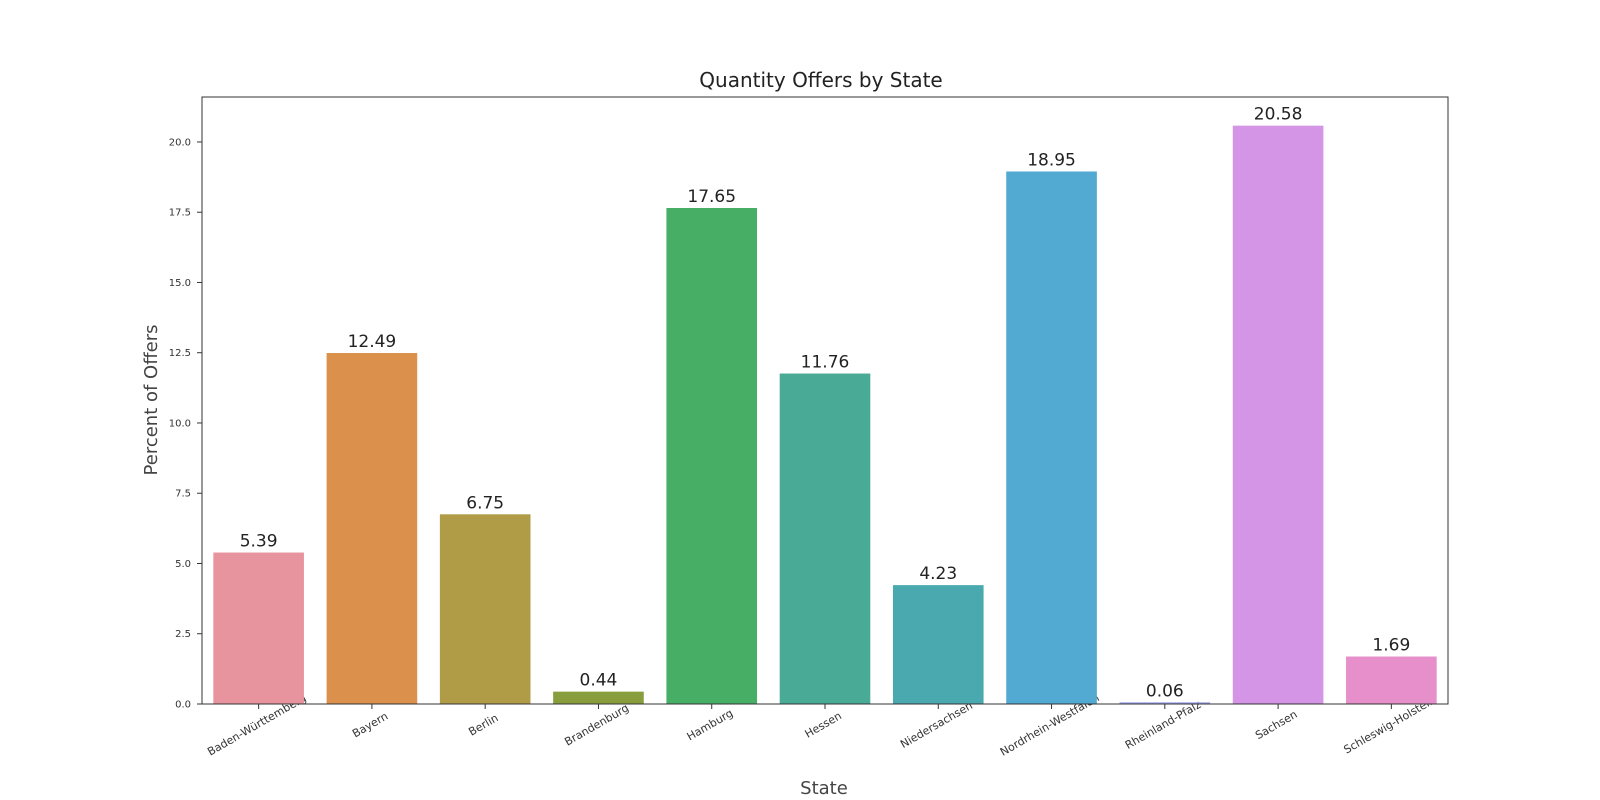  Describe the element at coordinates (1391, 646) in the screenshot. I see `data-label: 1.69` at that location.